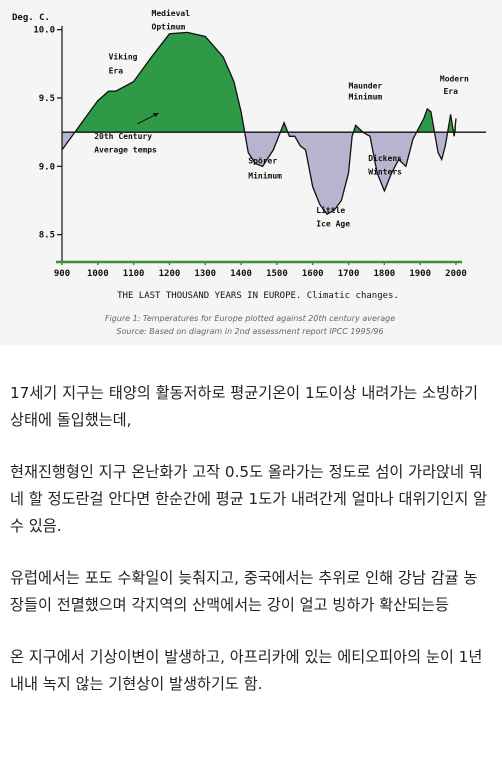 The height and width of the screenshot is (768, 502). Describe the element at coordinates (125, 150) in the screenshot. I see `chart-annotation: Average temps` at that location.